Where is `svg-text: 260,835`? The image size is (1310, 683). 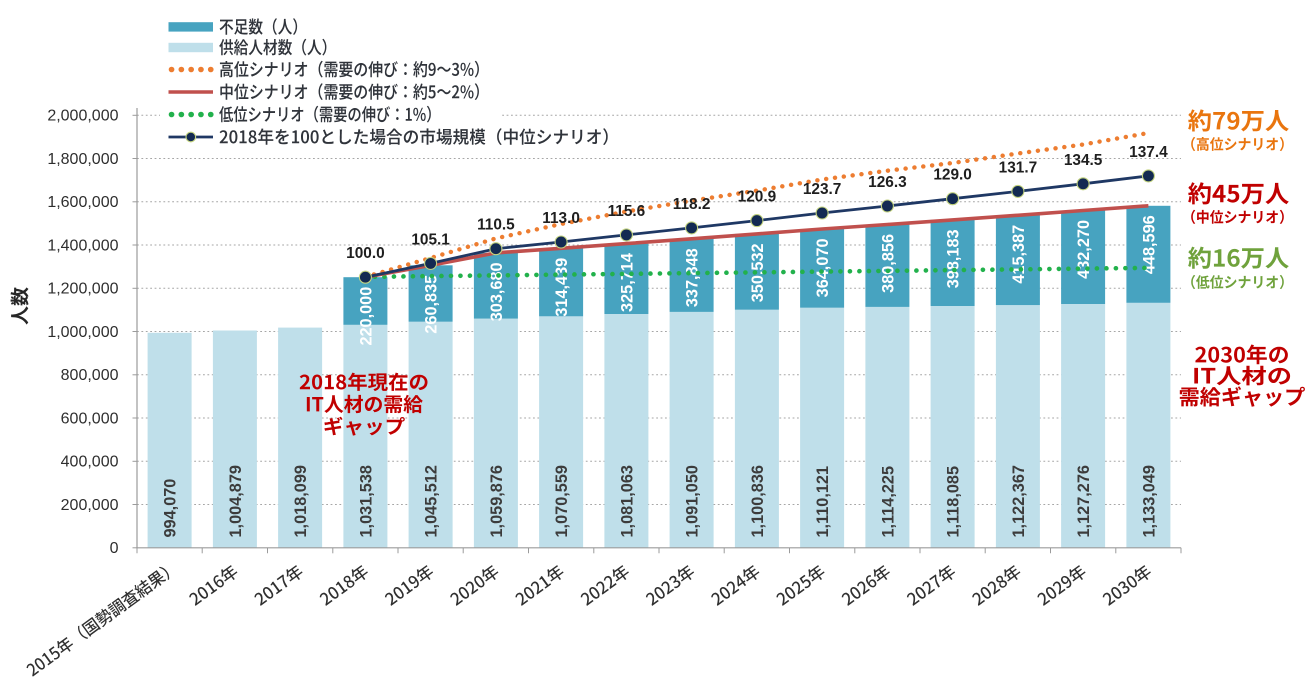 svg-text: 260,835 is located at coordinates (432, 304).